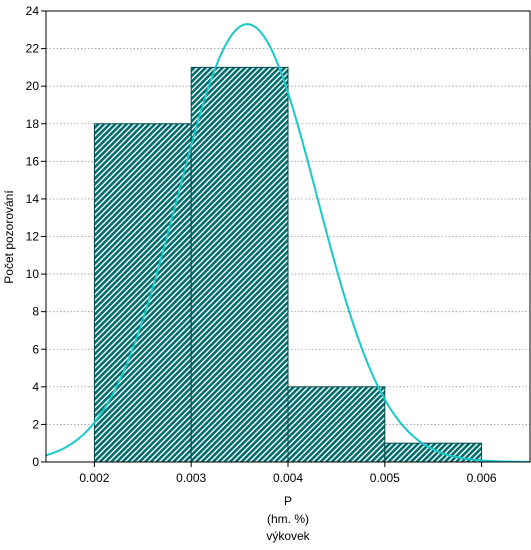 Image resolution: width=531 pixels, height=550 pixels. What do you see at coordinates (33, 199) in the screenshot?
I see `y-tick-label: 14` at bounding box center [33, 199].